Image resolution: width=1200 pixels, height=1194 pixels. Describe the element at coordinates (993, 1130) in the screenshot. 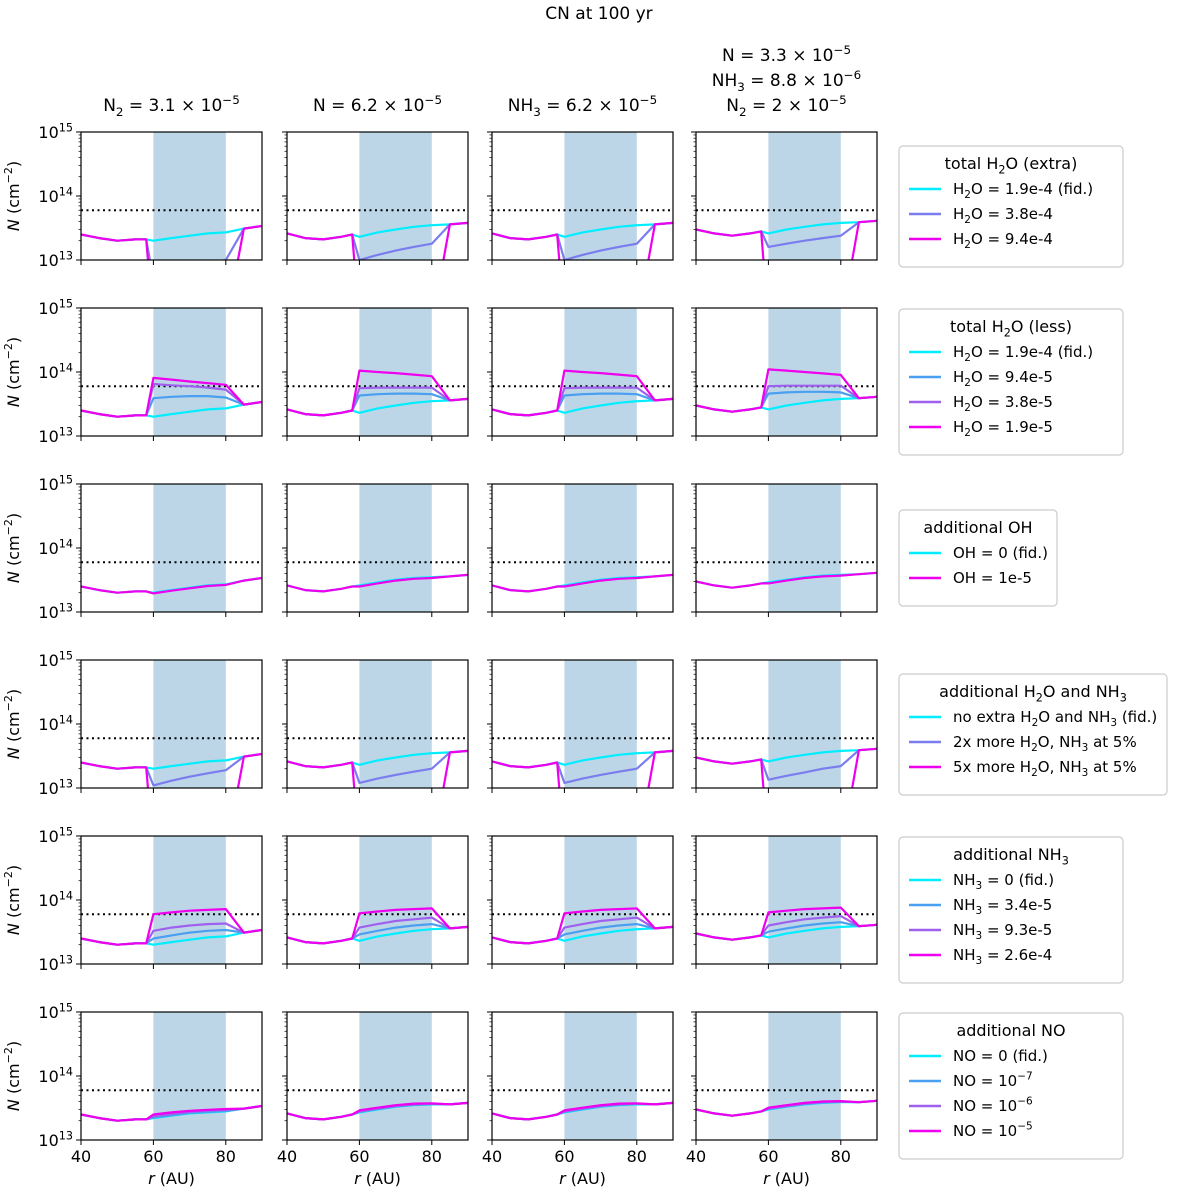

I see `legend-label: NO = 10−5` at that location.